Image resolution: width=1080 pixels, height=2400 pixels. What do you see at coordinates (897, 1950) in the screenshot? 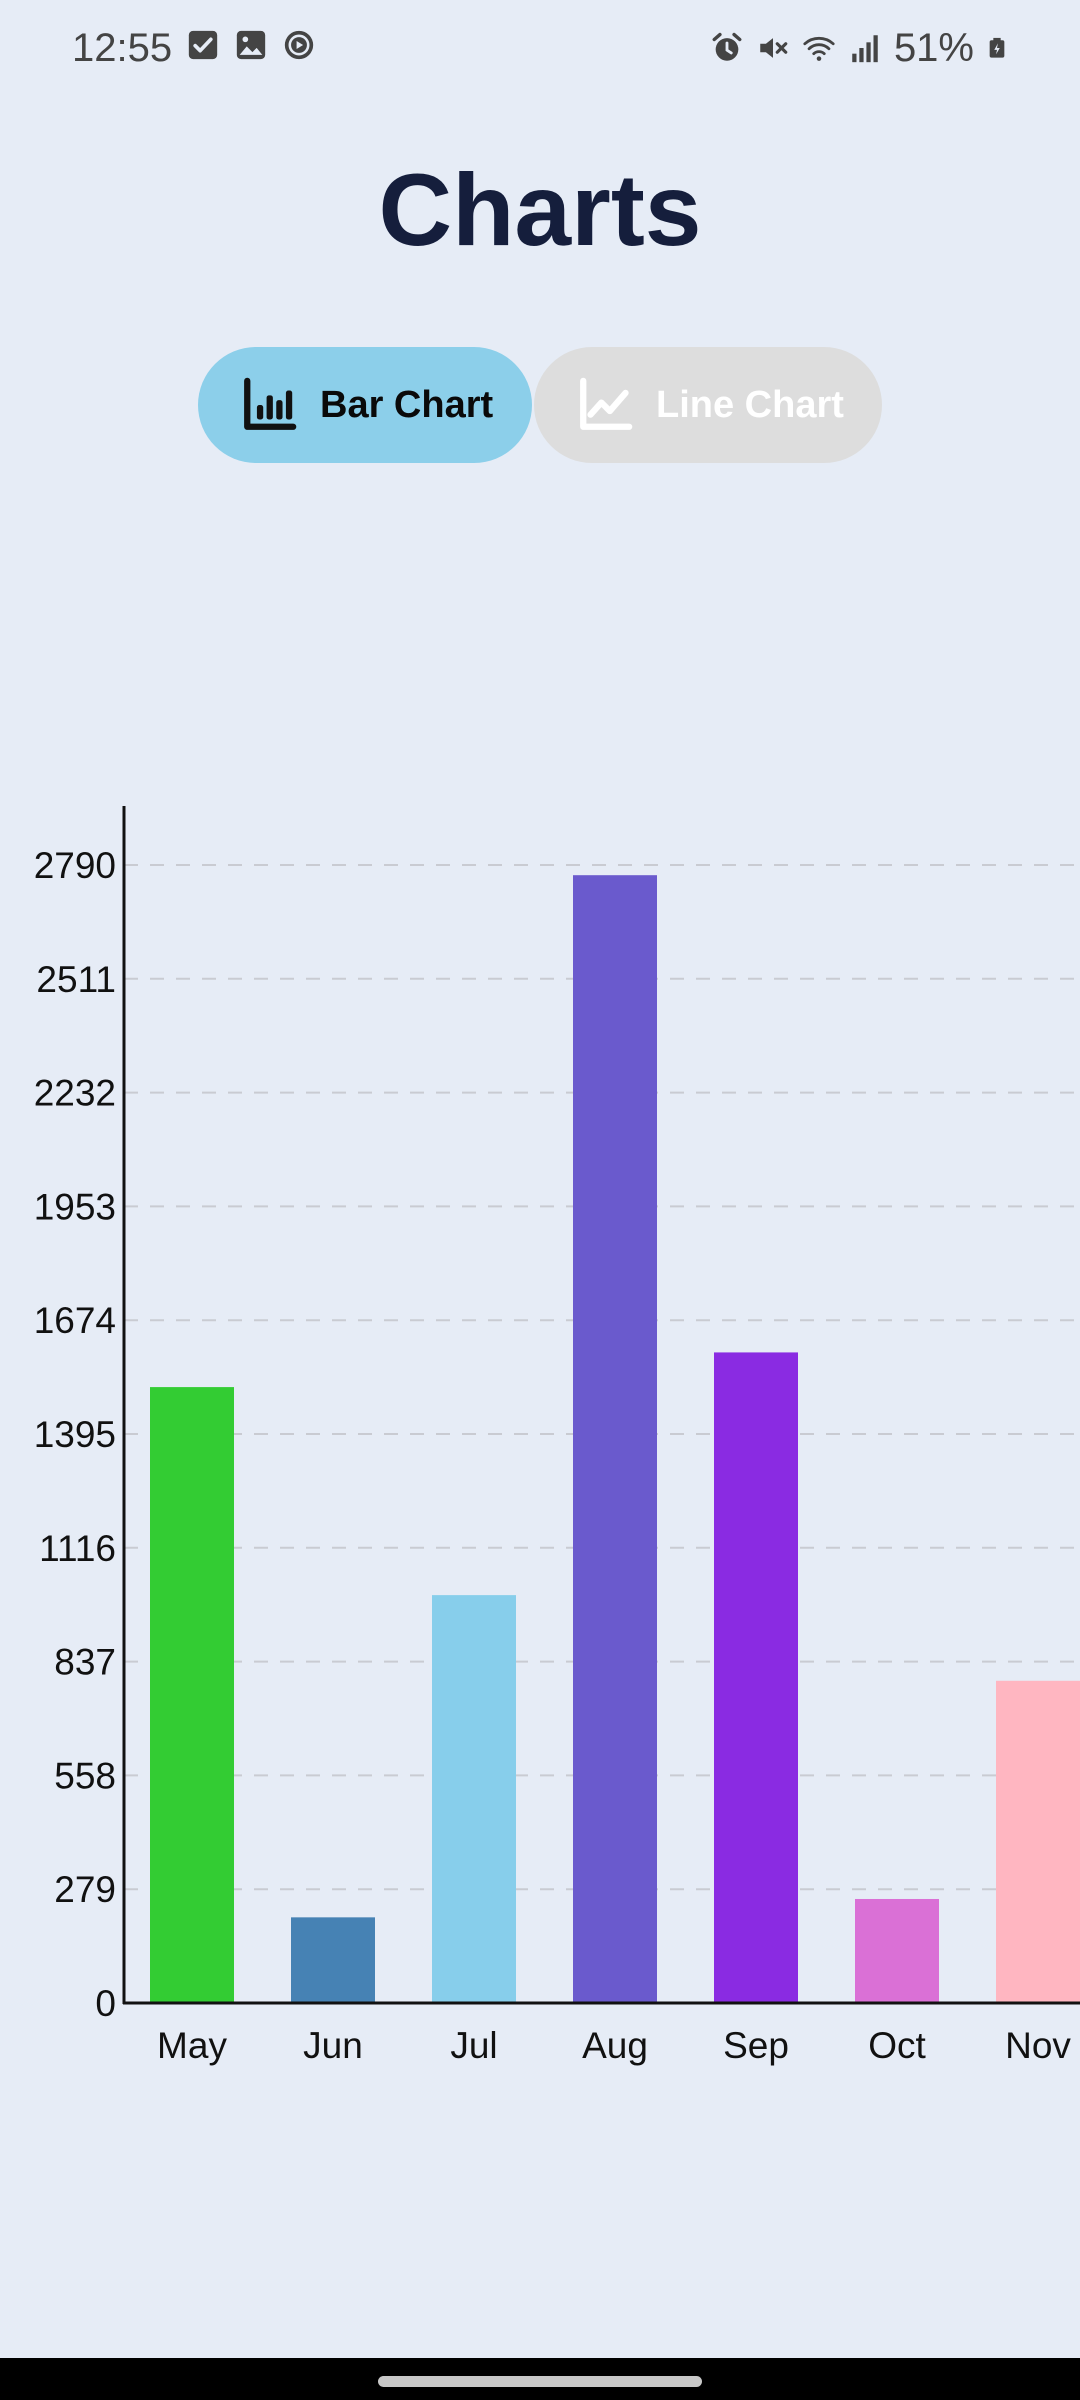
I see `bar-oct` at bounding box center [897, 1950].